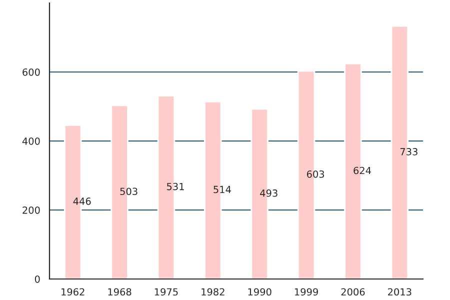 This screenshot has height=300, width=450. Describe the element at coordinates (37, 279) in the screenshot. I see `y-tick-label: 0` at that location.